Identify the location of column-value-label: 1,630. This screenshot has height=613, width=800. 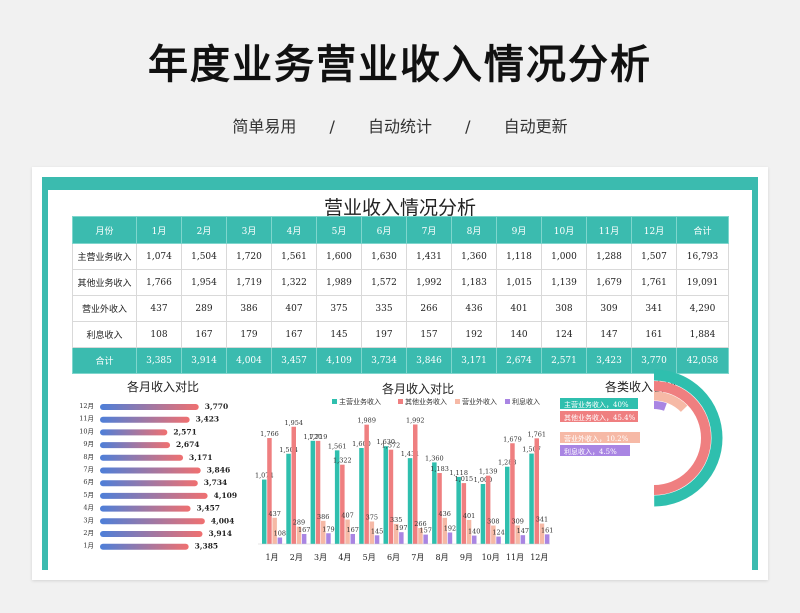
(385, 442).